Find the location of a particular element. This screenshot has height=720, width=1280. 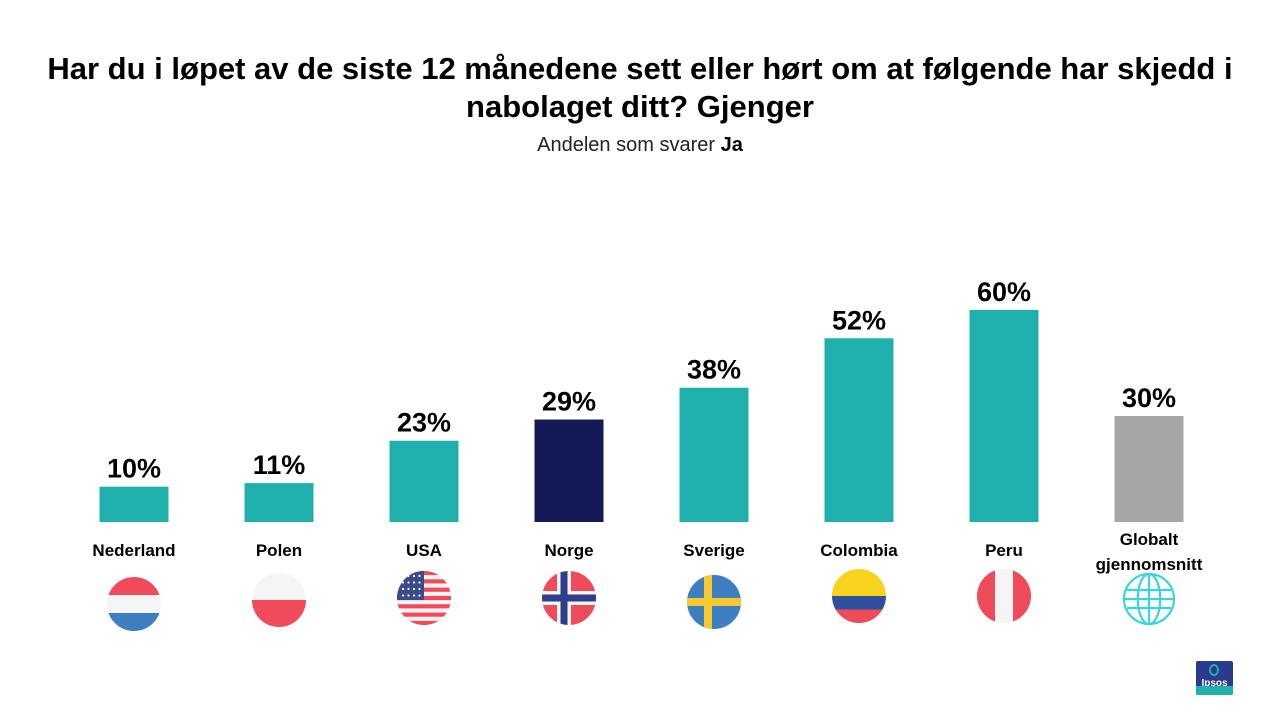

category-label: Norge is located at coordinates (568, 550).